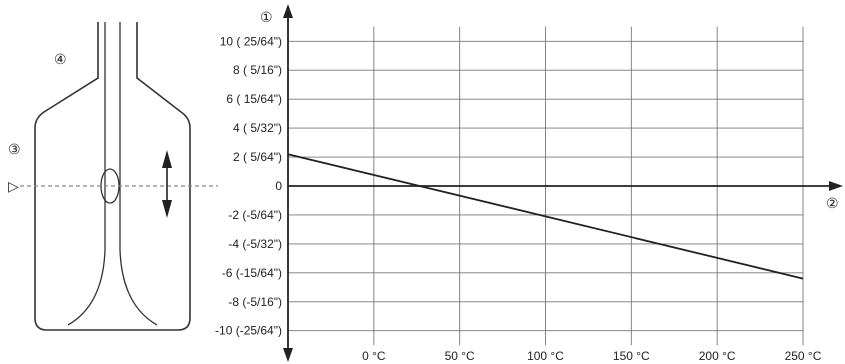 The width and height of the screenshot is (845, 364). I want to click on y-tick-label: 10 ( 25/64"), so click(251, 41).